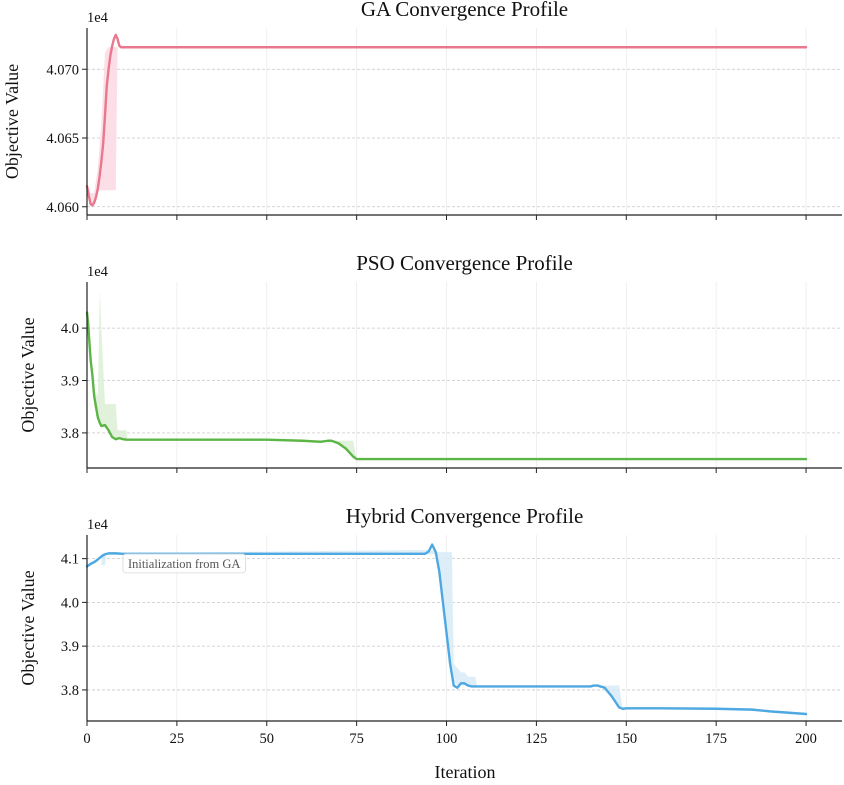 The image size is (844, 785). I want to click on annotation-text: Initialization from GA, so click(184, 564).